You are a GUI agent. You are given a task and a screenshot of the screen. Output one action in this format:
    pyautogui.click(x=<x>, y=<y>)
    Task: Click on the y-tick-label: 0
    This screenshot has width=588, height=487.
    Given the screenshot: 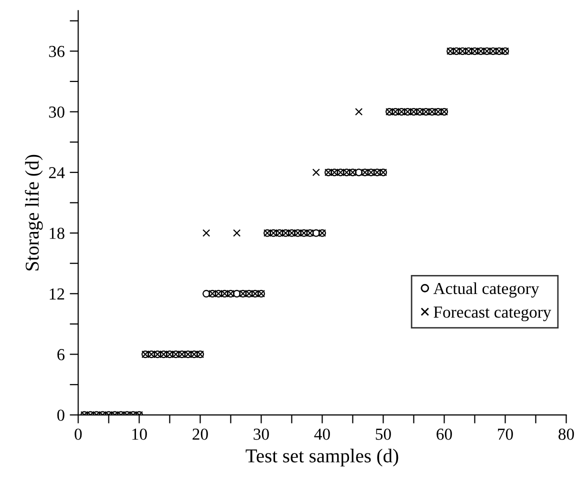 What is the action you would take?
    pyautogui.click(x=60, y=415)
    